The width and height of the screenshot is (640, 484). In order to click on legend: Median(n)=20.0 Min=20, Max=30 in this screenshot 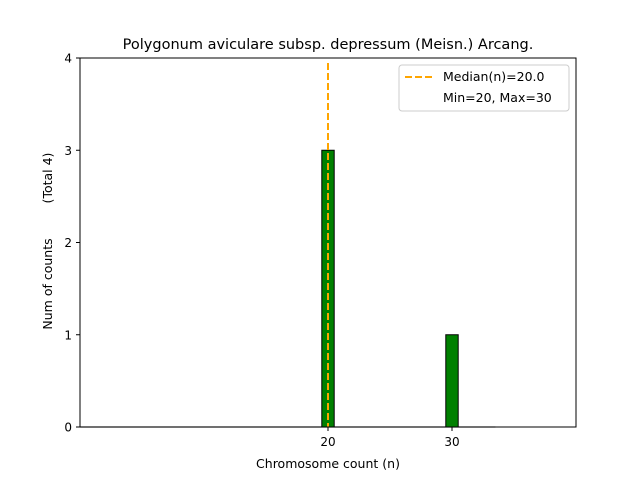, I will do `click(484, 88)`.